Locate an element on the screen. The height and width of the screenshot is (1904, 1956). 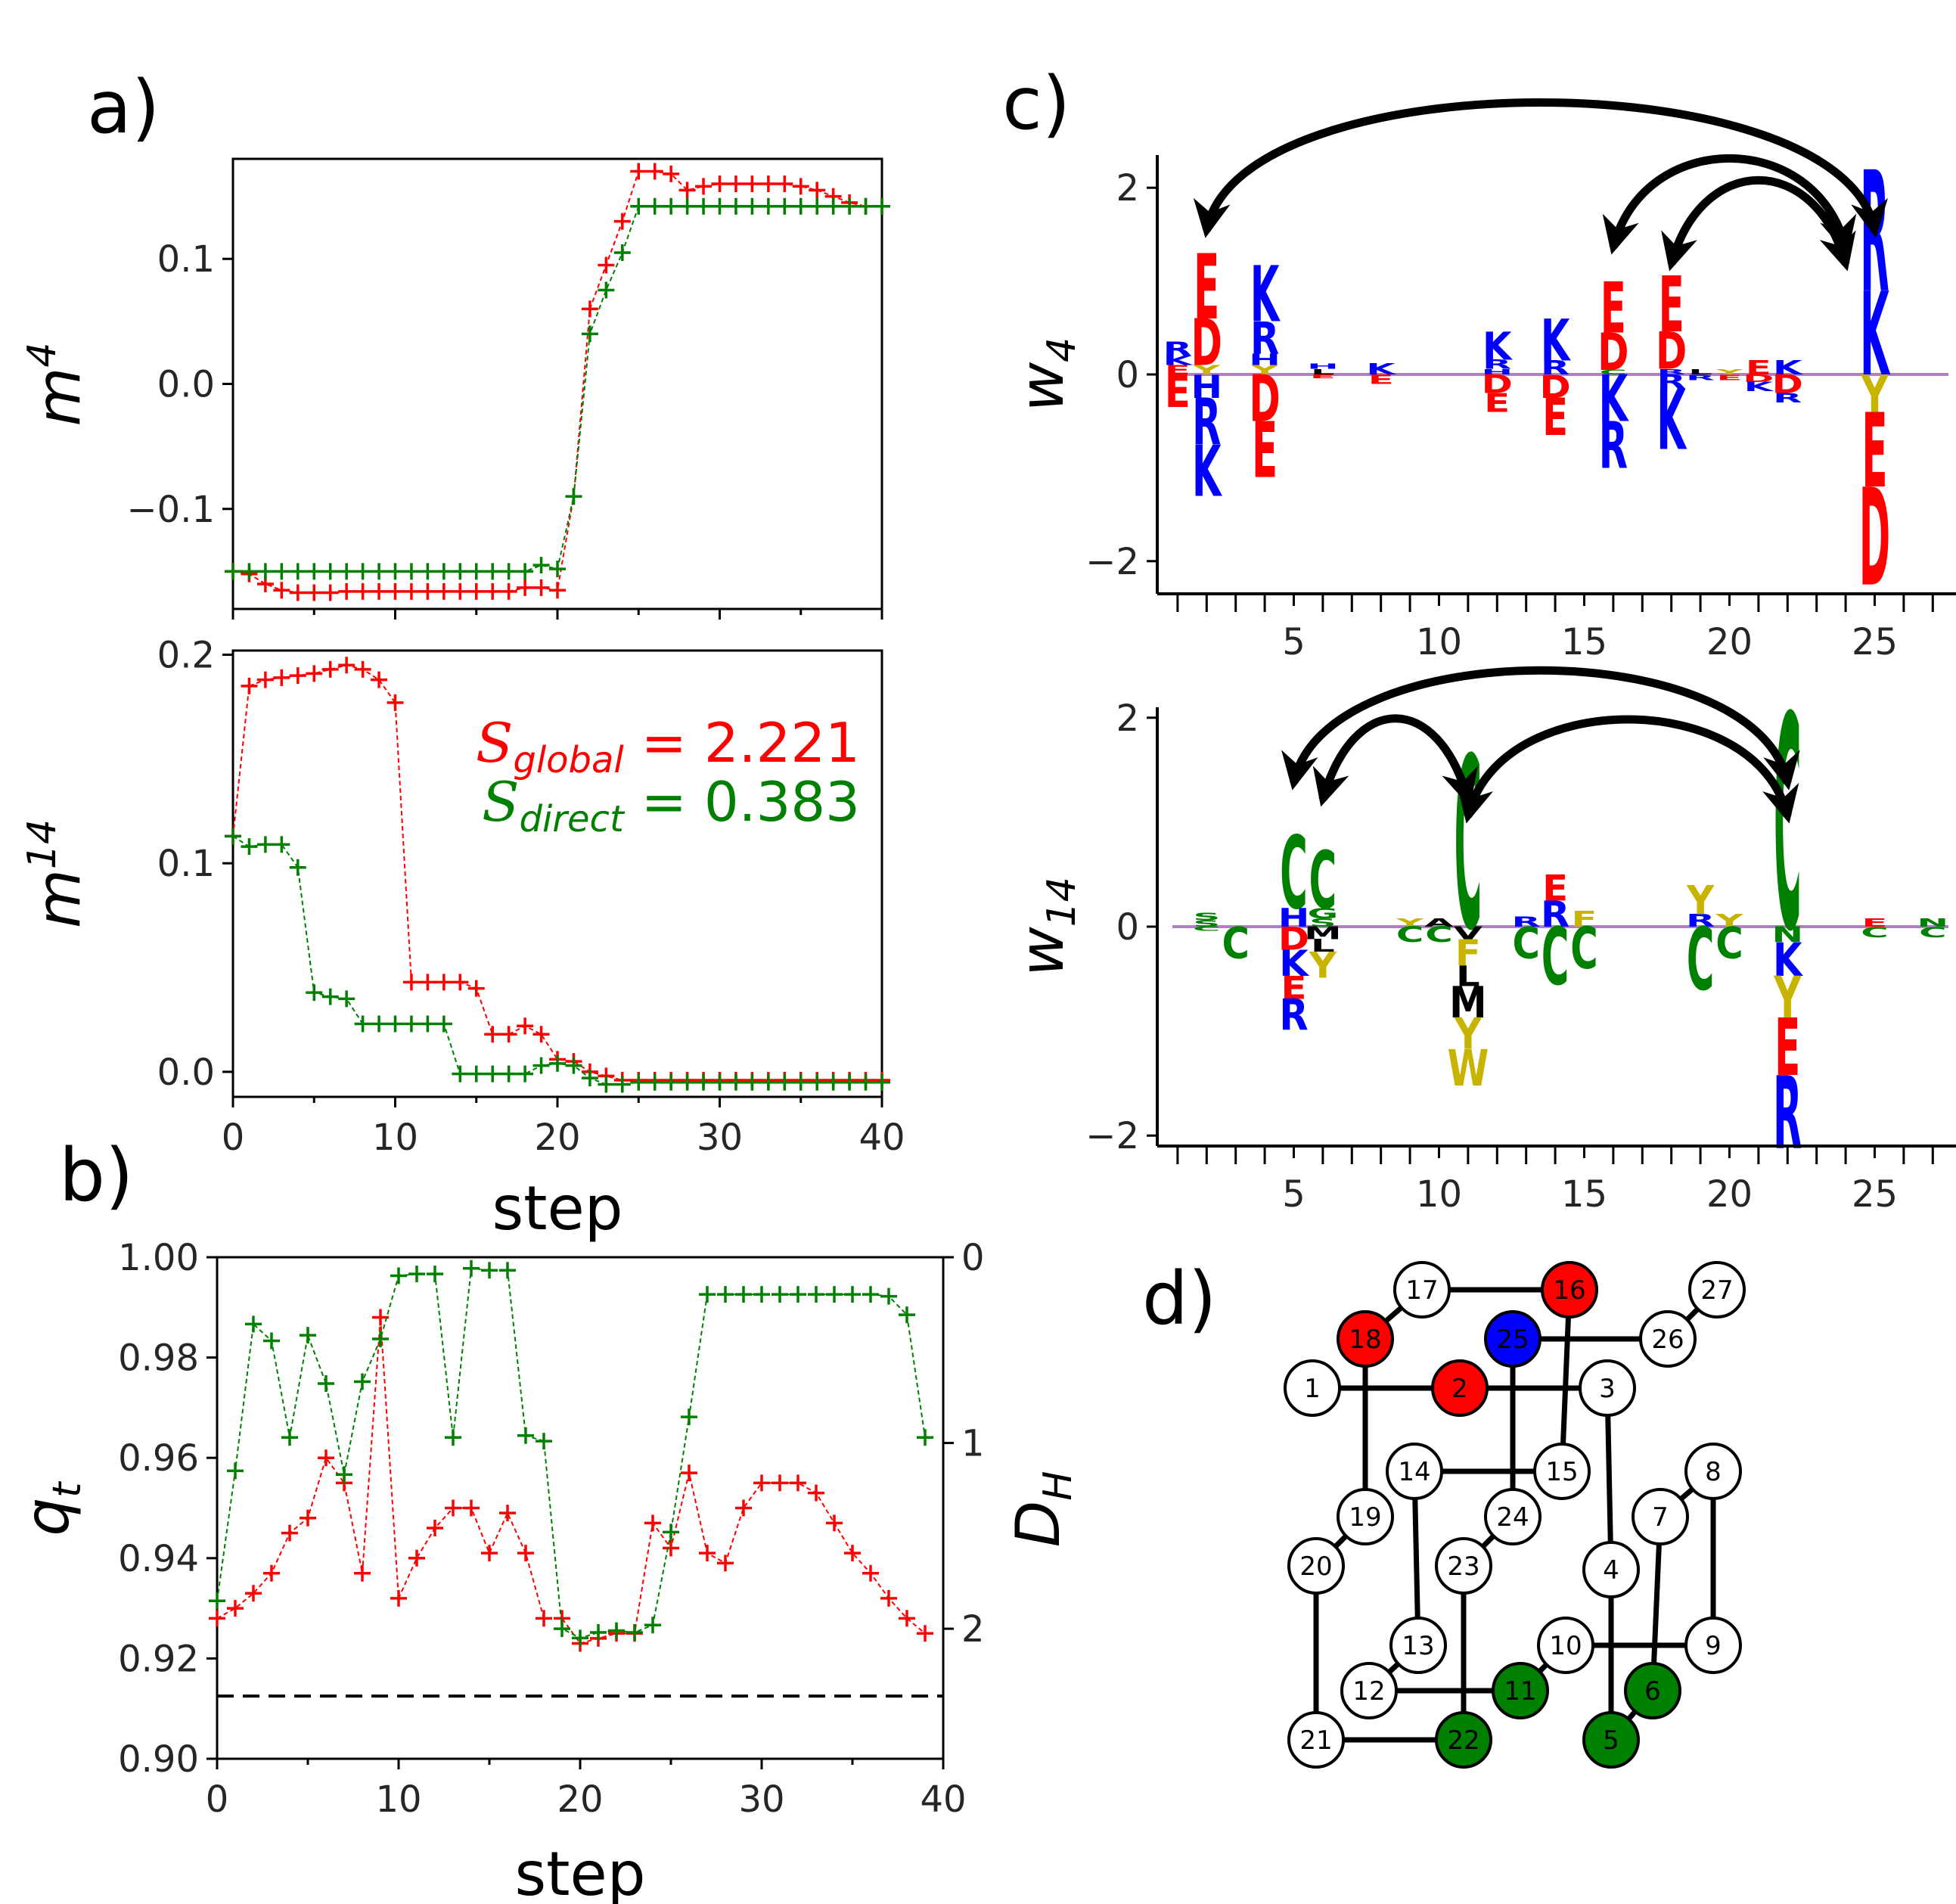
y-tick-label: 0.2 is located at coordinates (186, 656).